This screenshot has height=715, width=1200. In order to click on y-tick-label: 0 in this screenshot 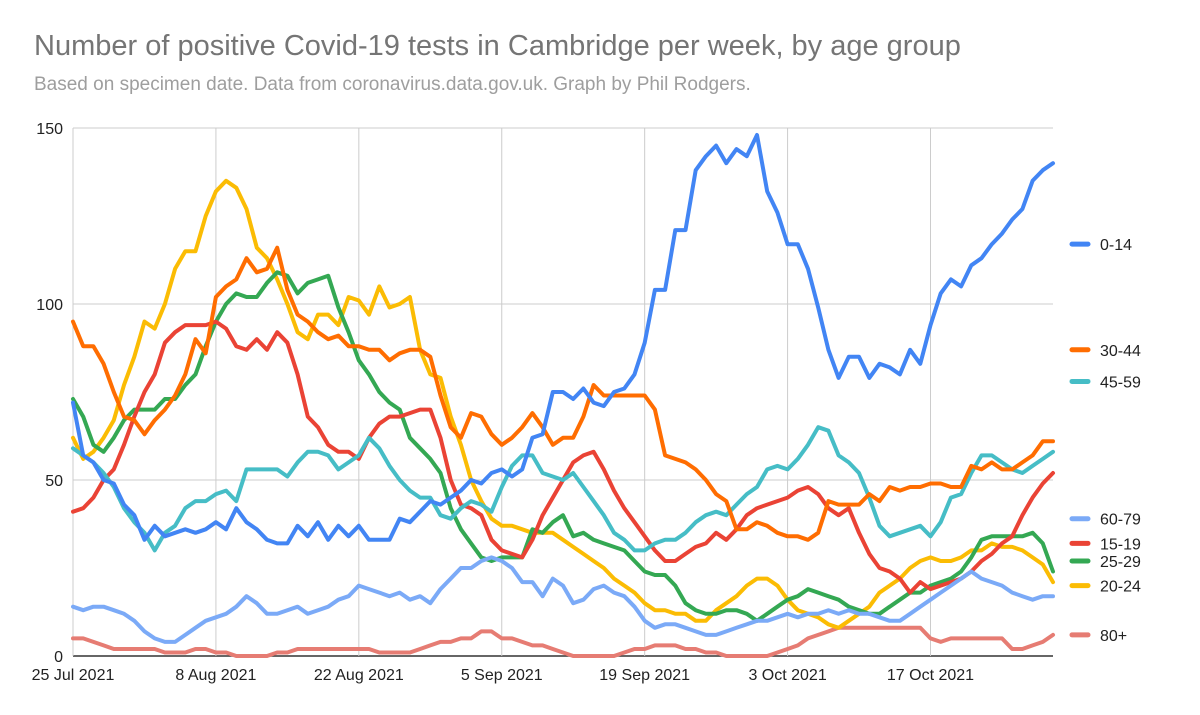, I will do `click(58, 657)`.